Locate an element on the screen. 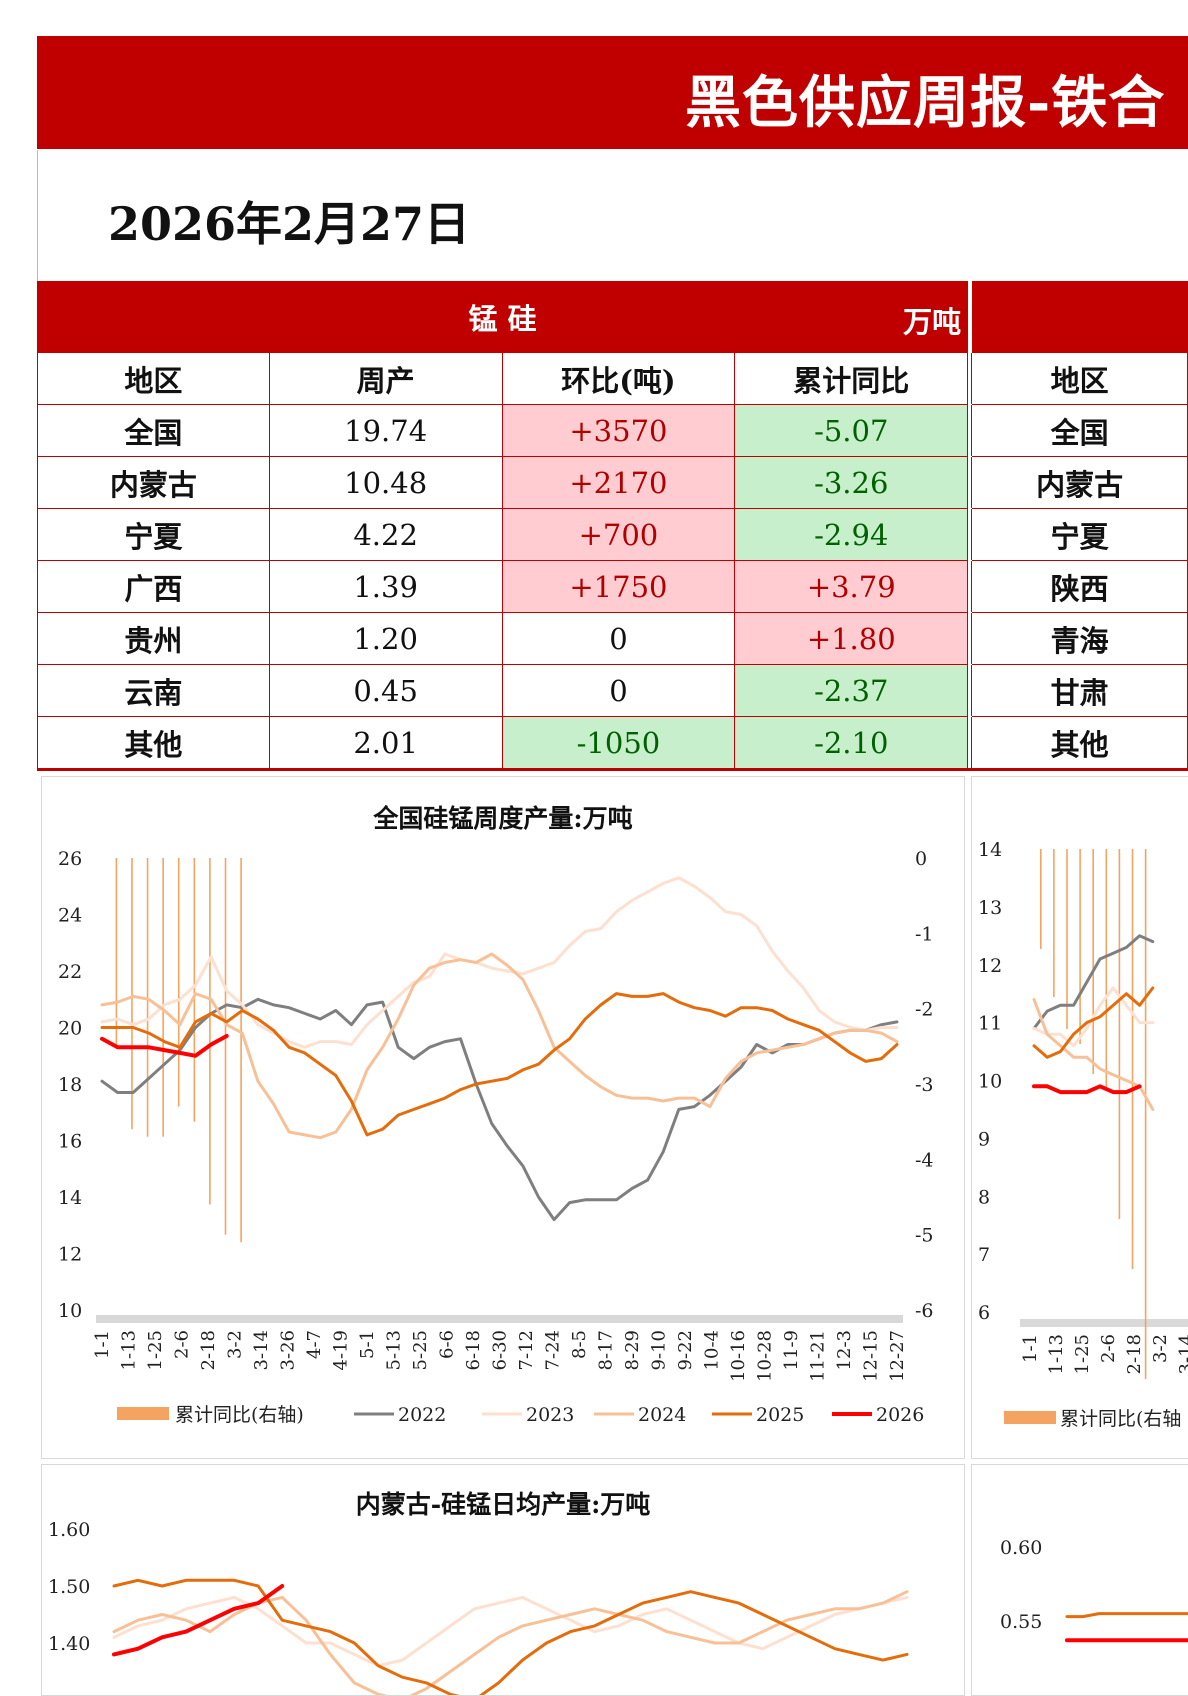 This screenshot has width=1188, height=1696. y-tick-label: 20 is located at coordinates (70, 1029).